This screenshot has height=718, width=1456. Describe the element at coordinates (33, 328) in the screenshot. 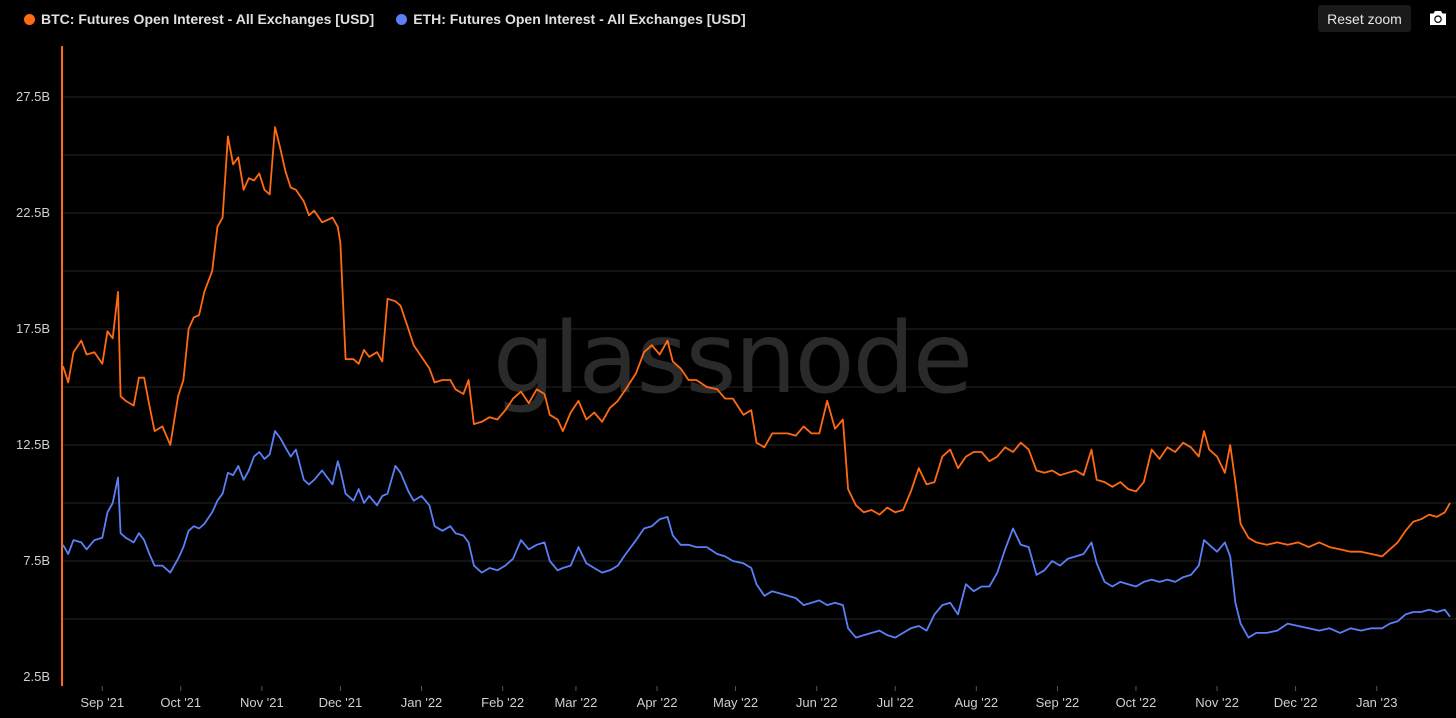

I see `y-tick-label: 17.5B` at that location.